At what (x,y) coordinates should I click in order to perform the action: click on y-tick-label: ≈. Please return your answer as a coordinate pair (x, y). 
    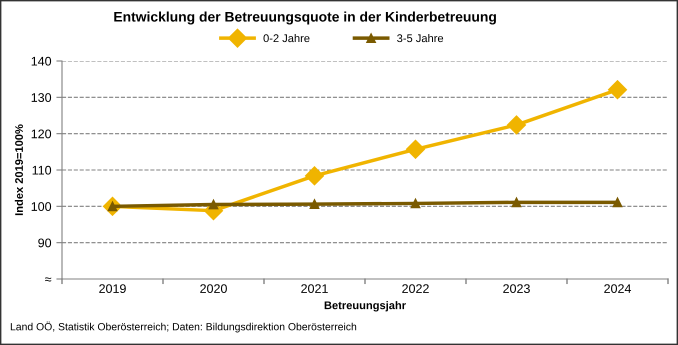
    Looking at the image, I should click on (48, 279).